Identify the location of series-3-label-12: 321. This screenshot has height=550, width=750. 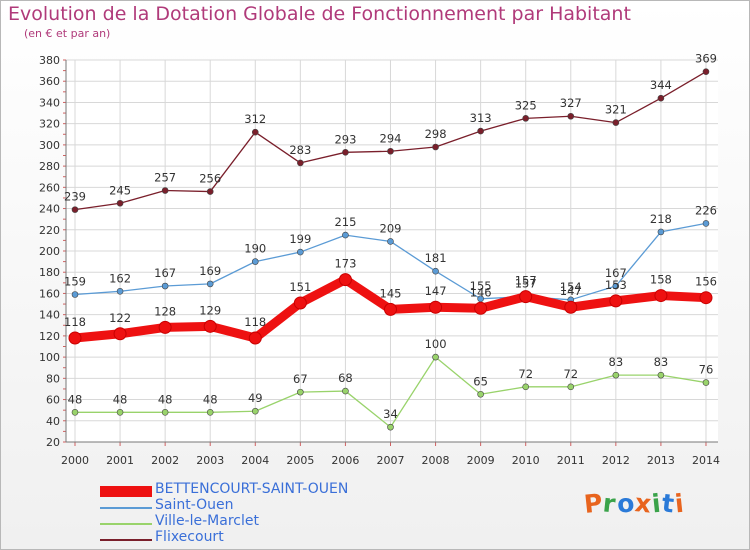
(616, 110).